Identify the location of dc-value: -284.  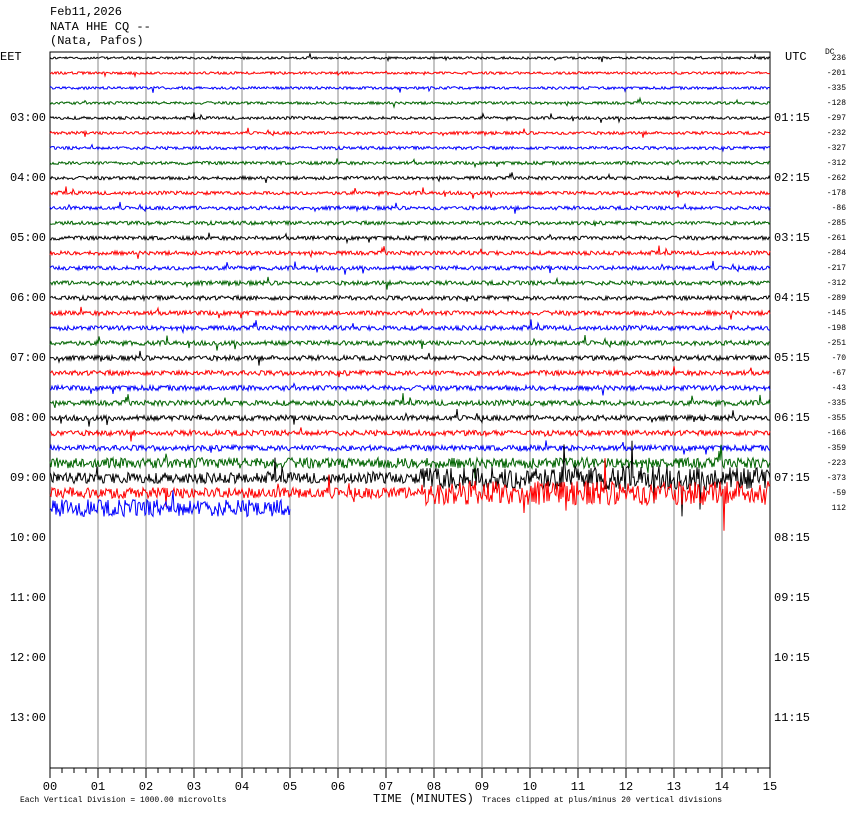
(836, 253).